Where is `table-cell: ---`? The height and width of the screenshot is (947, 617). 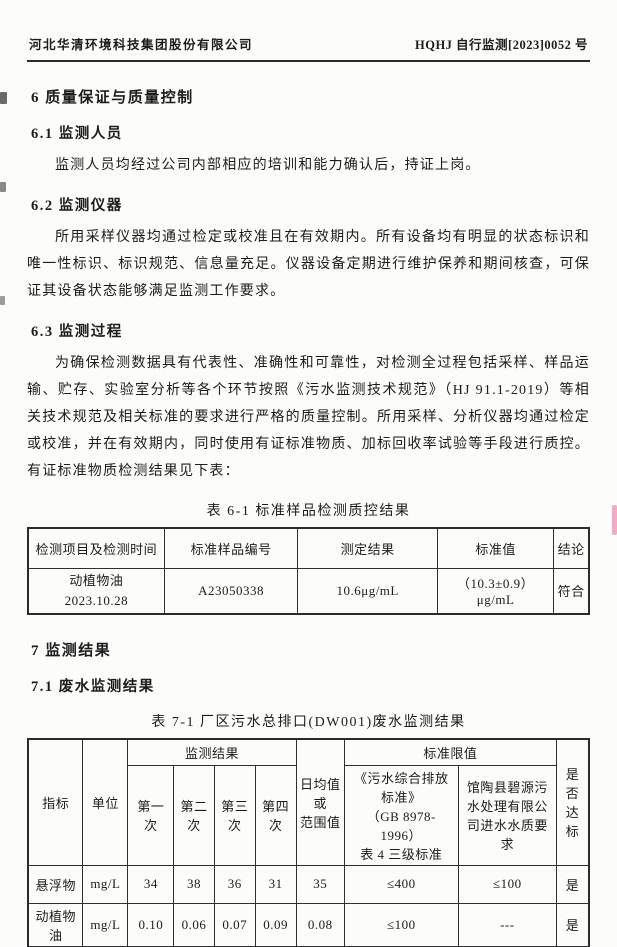 table-cell: --- is located at coordinates (507, 924).